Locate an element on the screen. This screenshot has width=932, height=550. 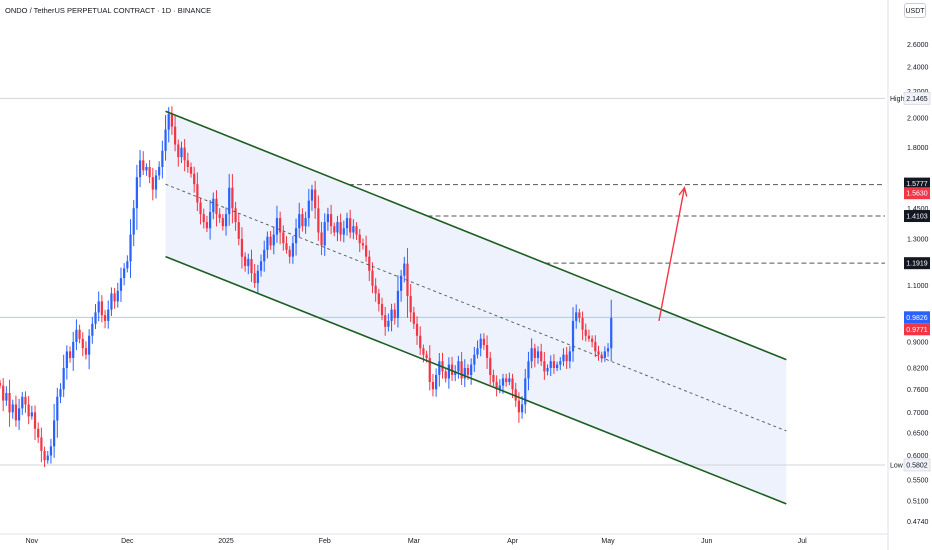
x-tick-label: Apr is located at coordinates (513, 541).